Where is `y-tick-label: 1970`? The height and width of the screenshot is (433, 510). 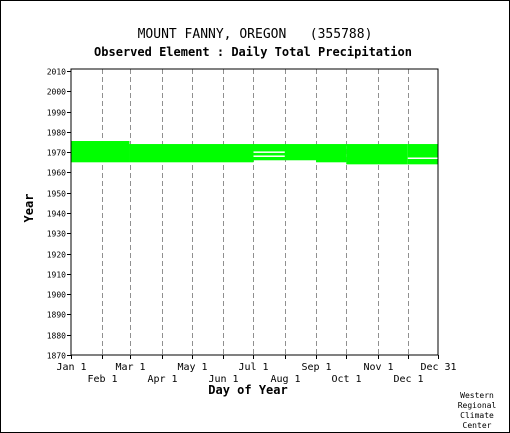 y-tick-label: 1970 is located at coordinates (56, 153).